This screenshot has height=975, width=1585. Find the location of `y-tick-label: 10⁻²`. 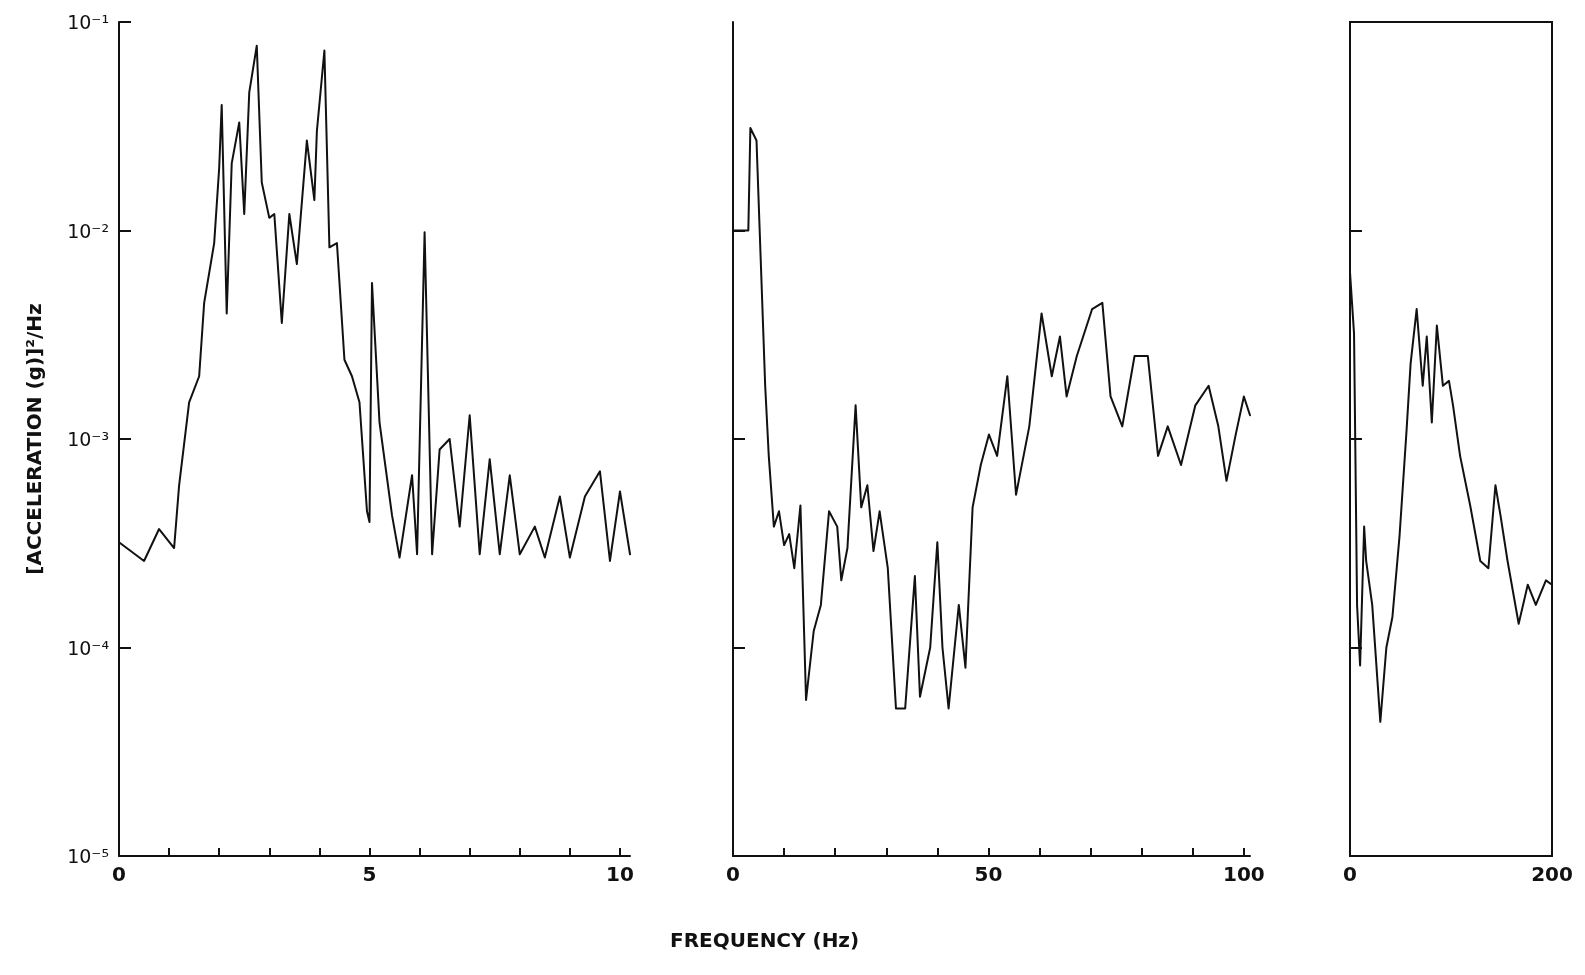

y-tick-label: 10⁻² is located at coordinates (88, 230).